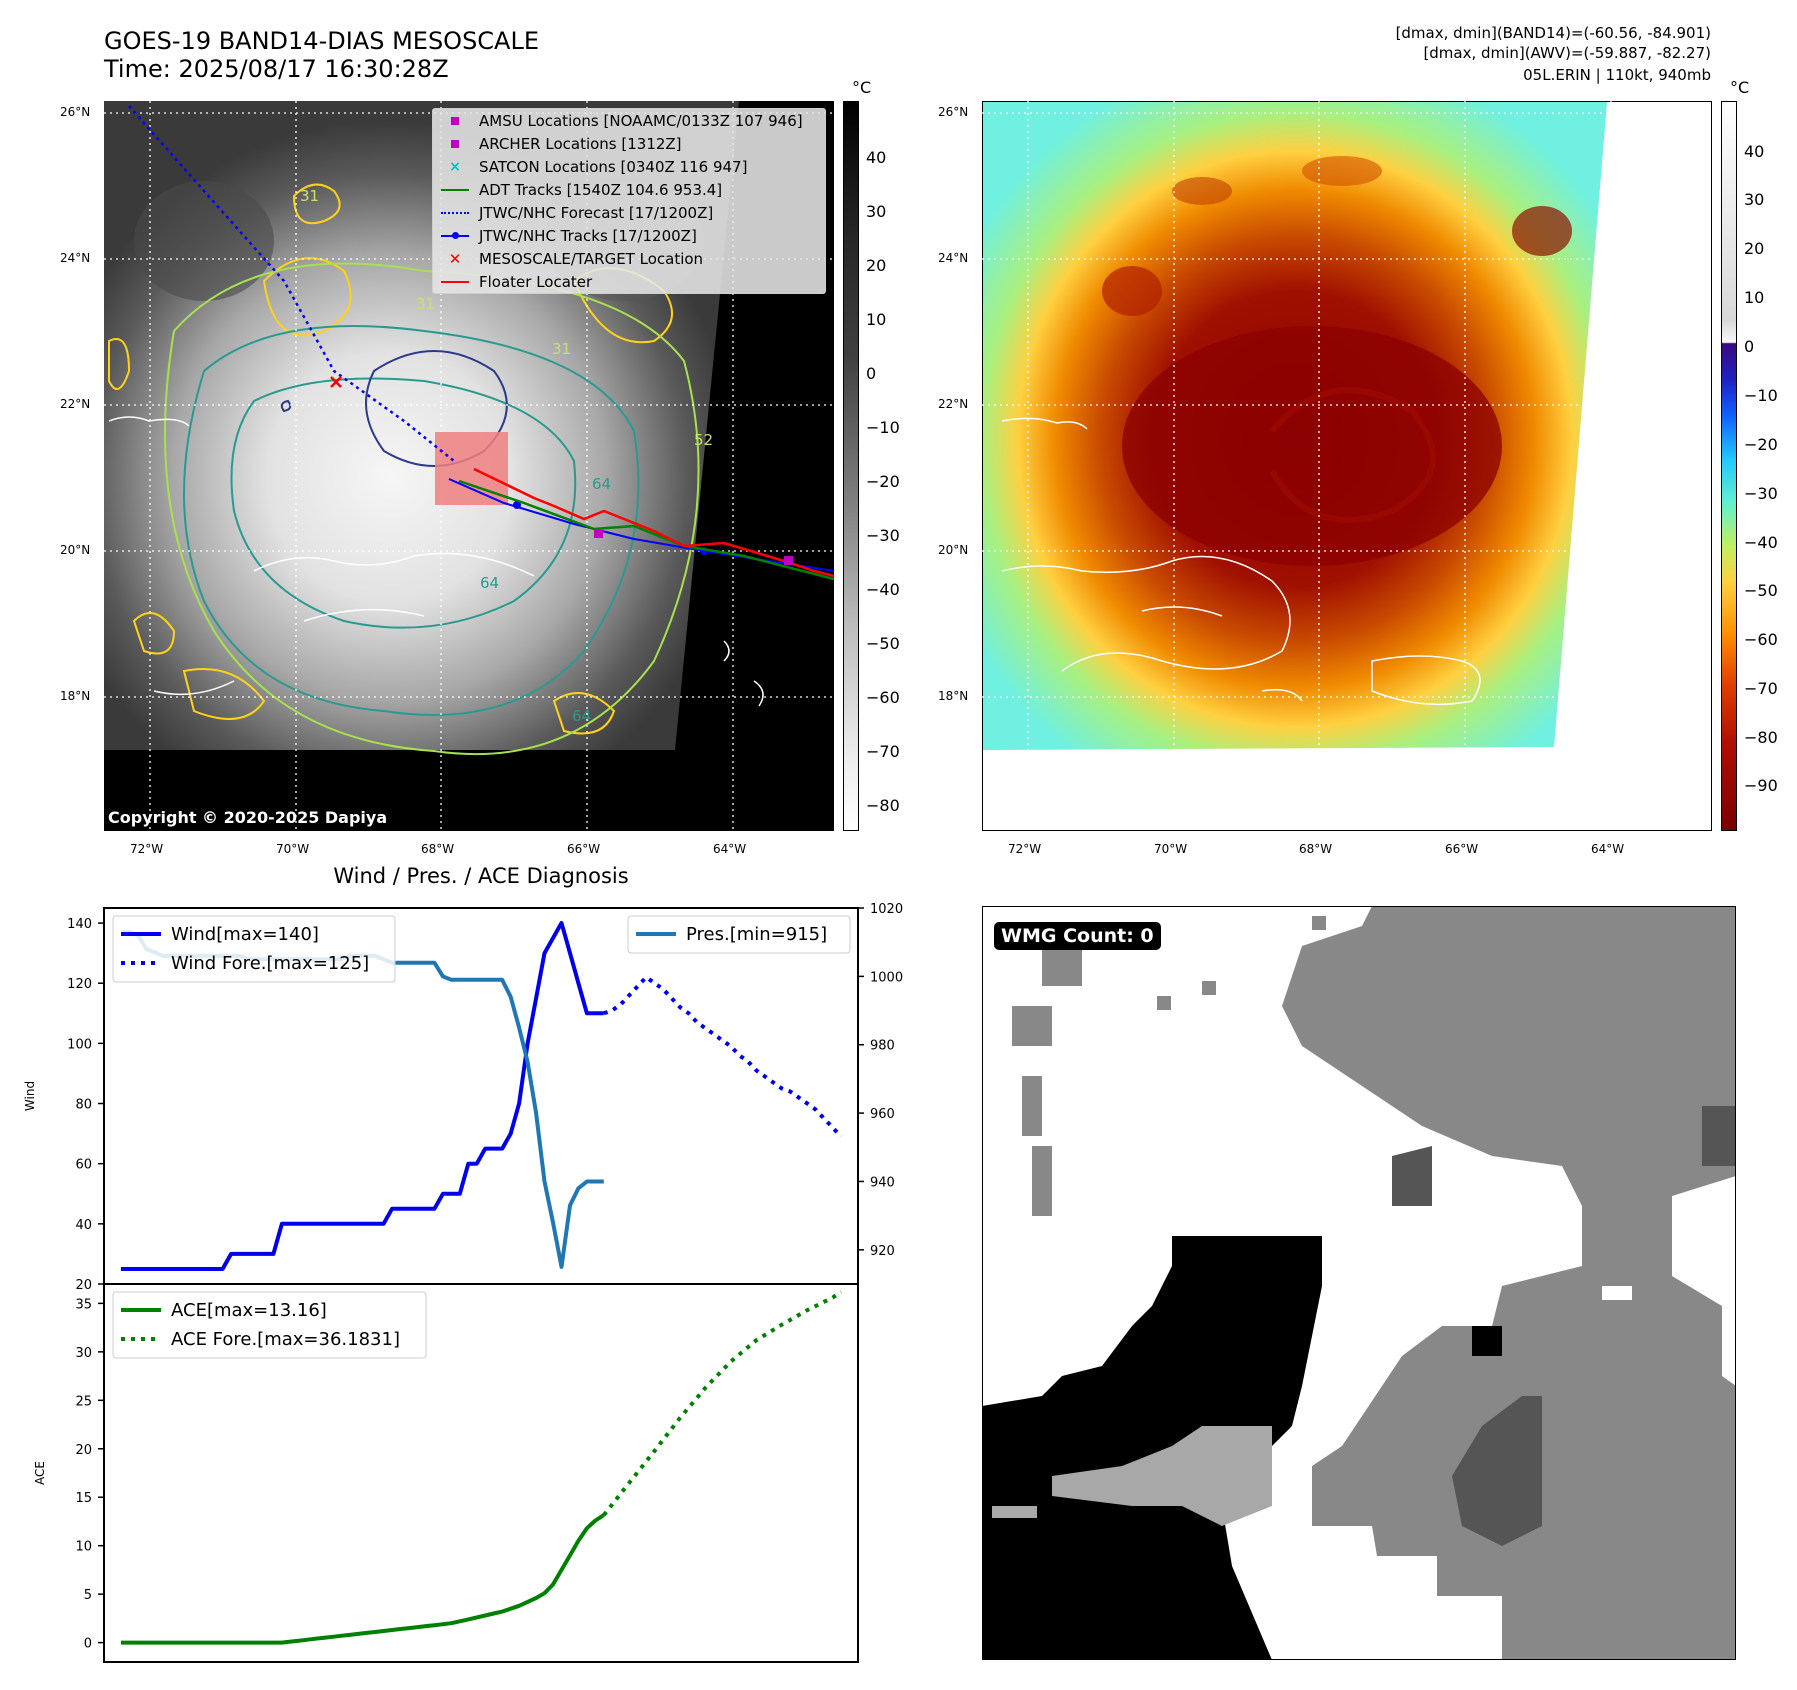  I want to click on ace-tick-label: 20, so click(83, 1450).